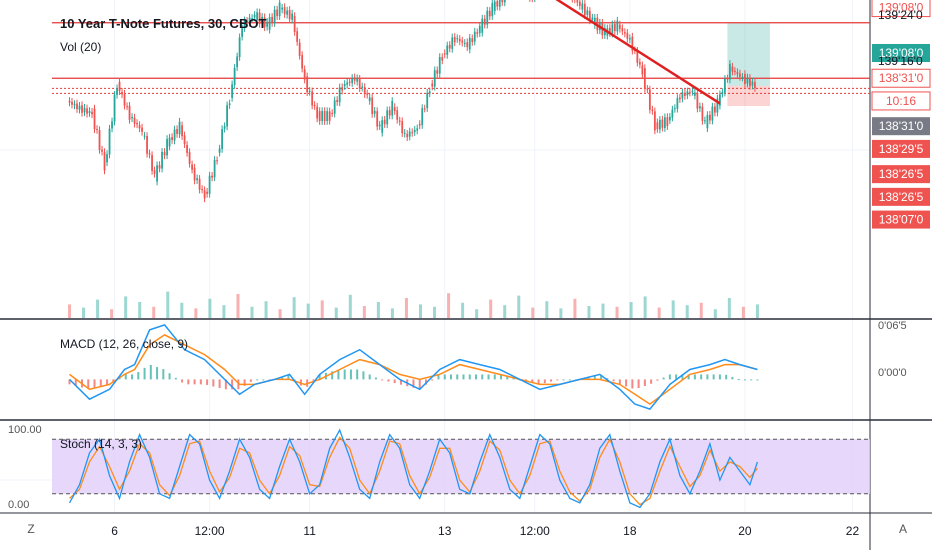 The width and height of the screenshot is (932, 555). Describe the element at coordinates (900, 61) in the screenshot. I see `price-tick-label: 139'16'0` at that location.